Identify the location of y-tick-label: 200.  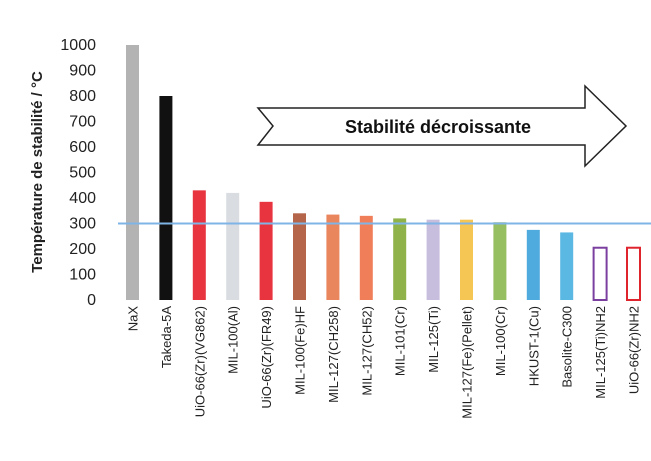
(82, 249).